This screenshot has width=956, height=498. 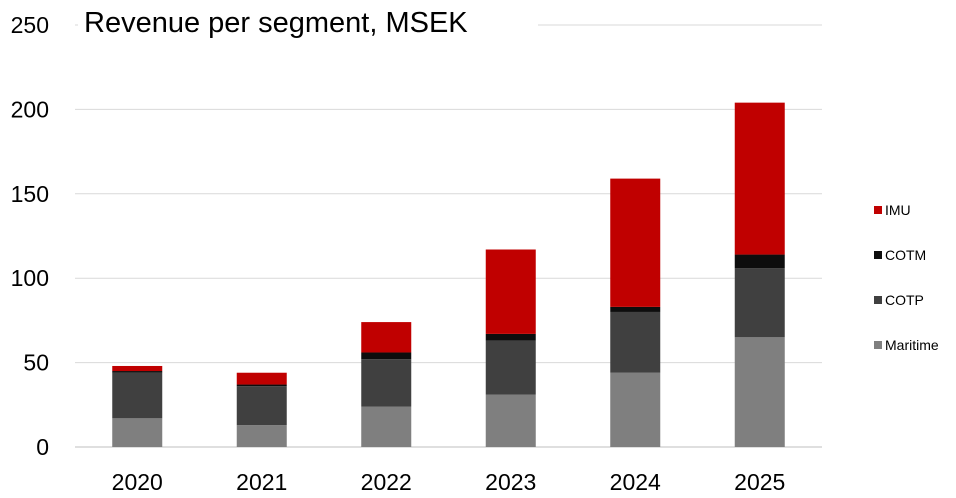 I want to click on x-tick-label: 2021, so click(x=261, y=482).